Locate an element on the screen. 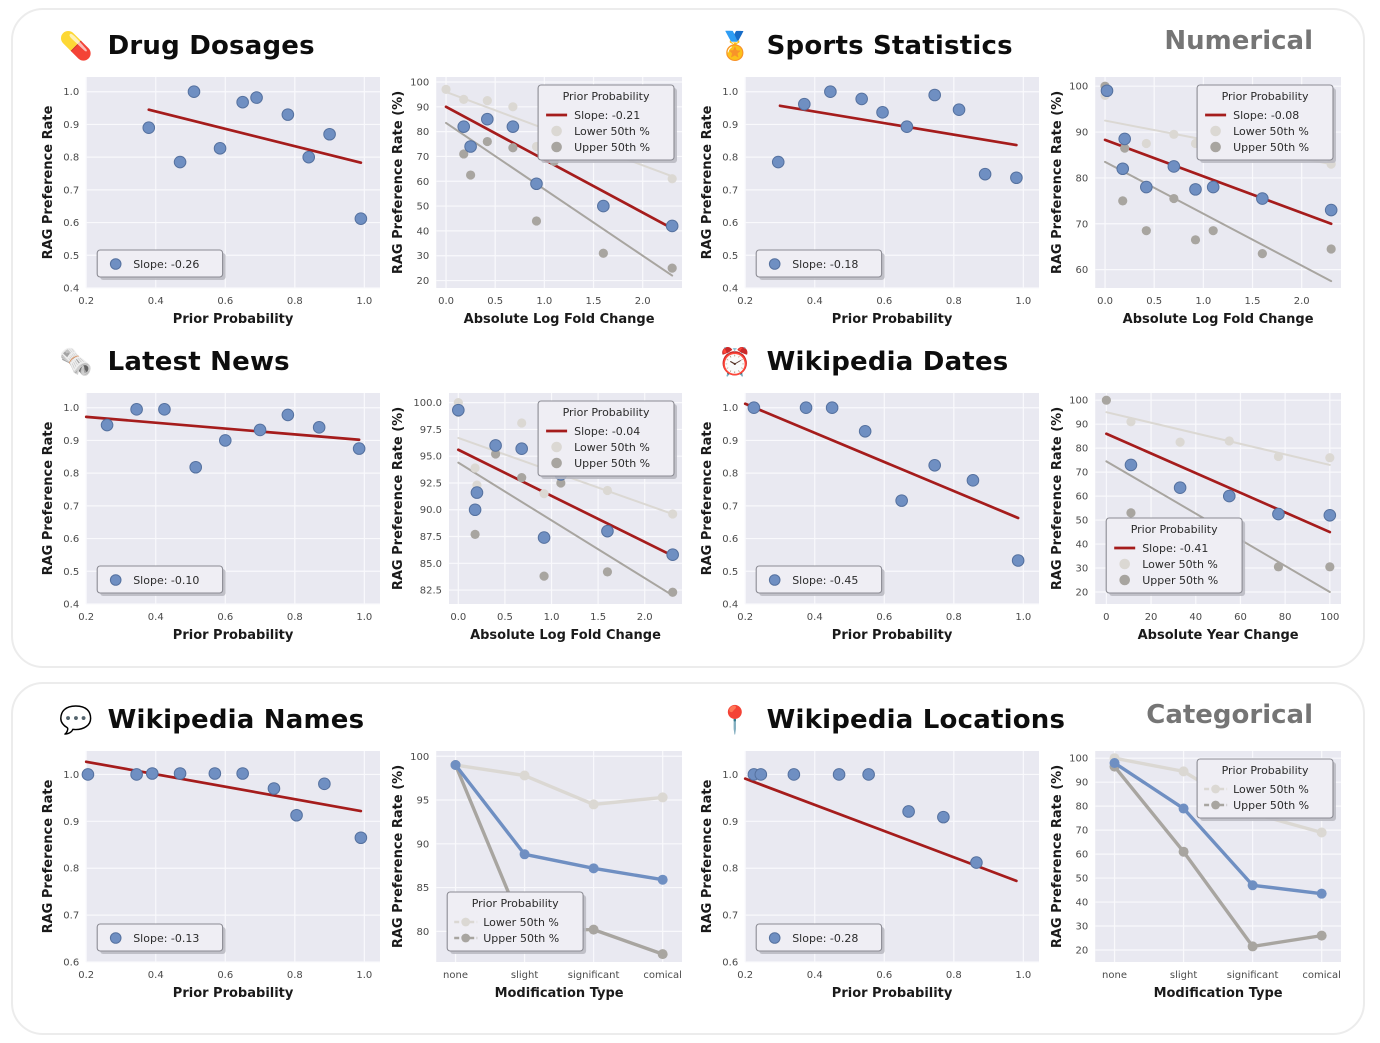 The width and height of the screenshot is (1380, 1043). series-line-all is located at coordinates (1217, 828).